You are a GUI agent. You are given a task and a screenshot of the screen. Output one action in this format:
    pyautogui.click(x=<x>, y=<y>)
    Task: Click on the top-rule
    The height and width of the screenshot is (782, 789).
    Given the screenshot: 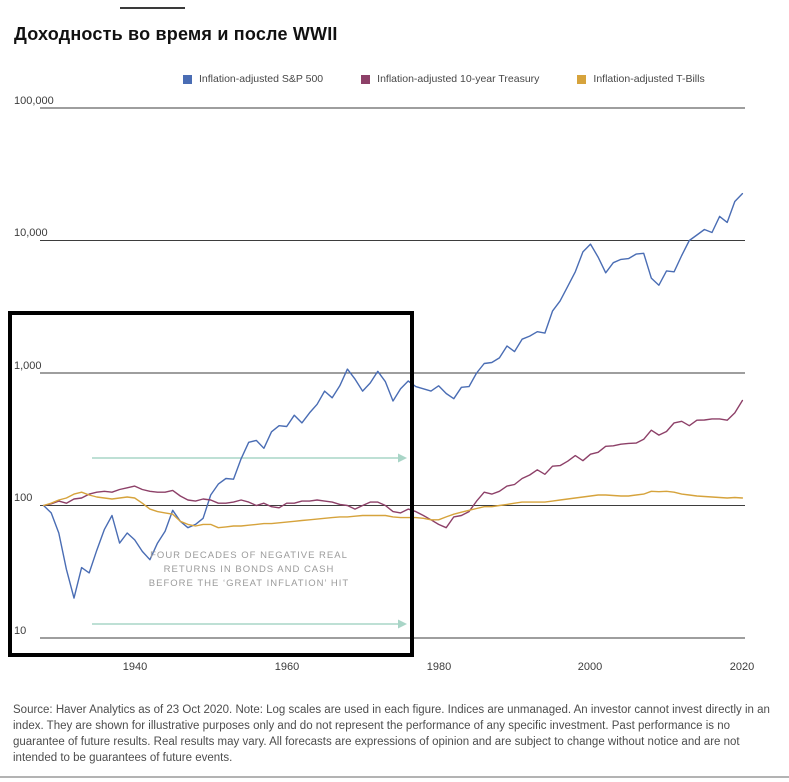 What is the action you would take?
    pyautogui.click(x=152, y=8)
    